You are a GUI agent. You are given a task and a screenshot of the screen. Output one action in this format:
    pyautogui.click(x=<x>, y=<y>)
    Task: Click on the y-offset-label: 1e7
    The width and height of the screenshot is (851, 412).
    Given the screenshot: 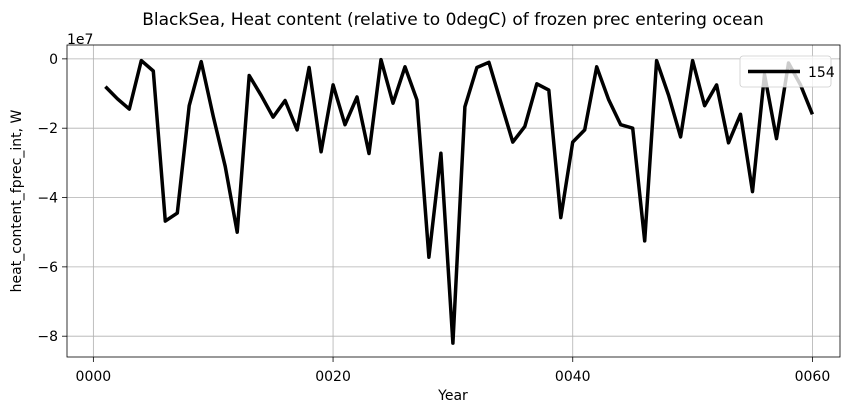 What is the action you would take?
    pyautogui.click(x=80, y=40)
    